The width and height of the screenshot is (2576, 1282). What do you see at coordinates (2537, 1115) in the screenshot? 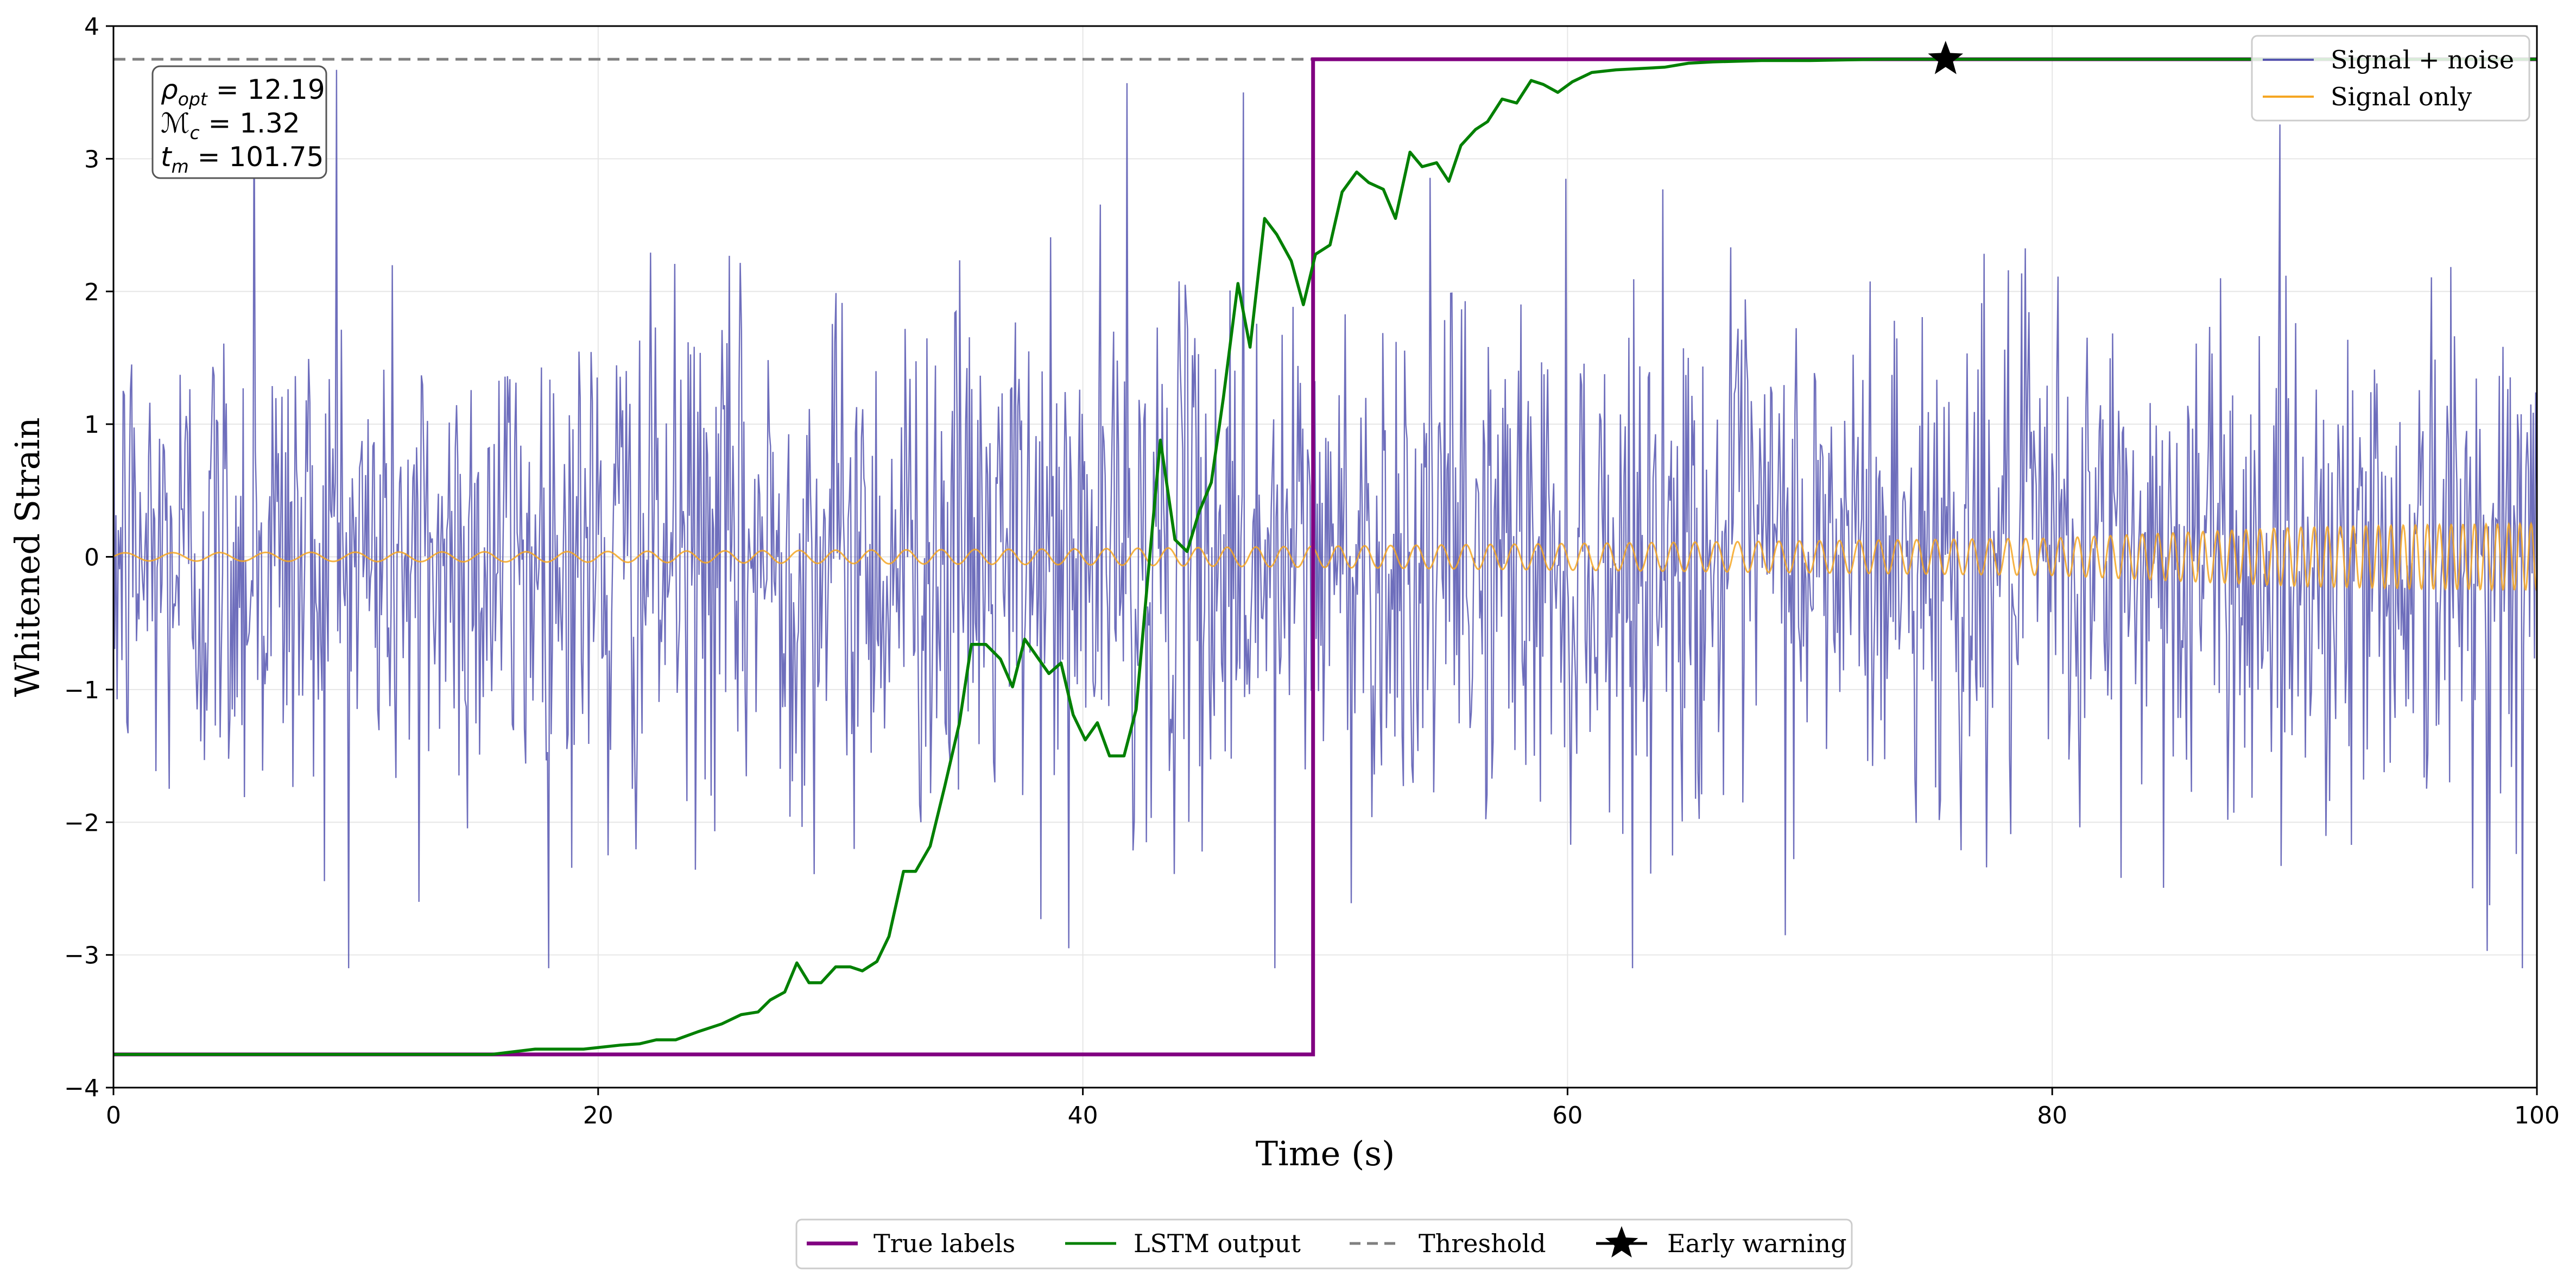
I see `x-tick-label-5: 100` at bounding box center [2537, 1115].